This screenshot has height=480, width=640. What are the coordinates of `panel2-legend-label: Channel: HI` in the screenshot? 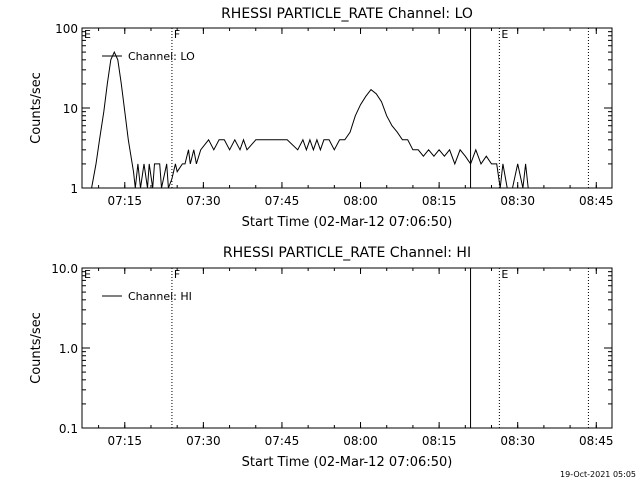 It's located at (160, 296).